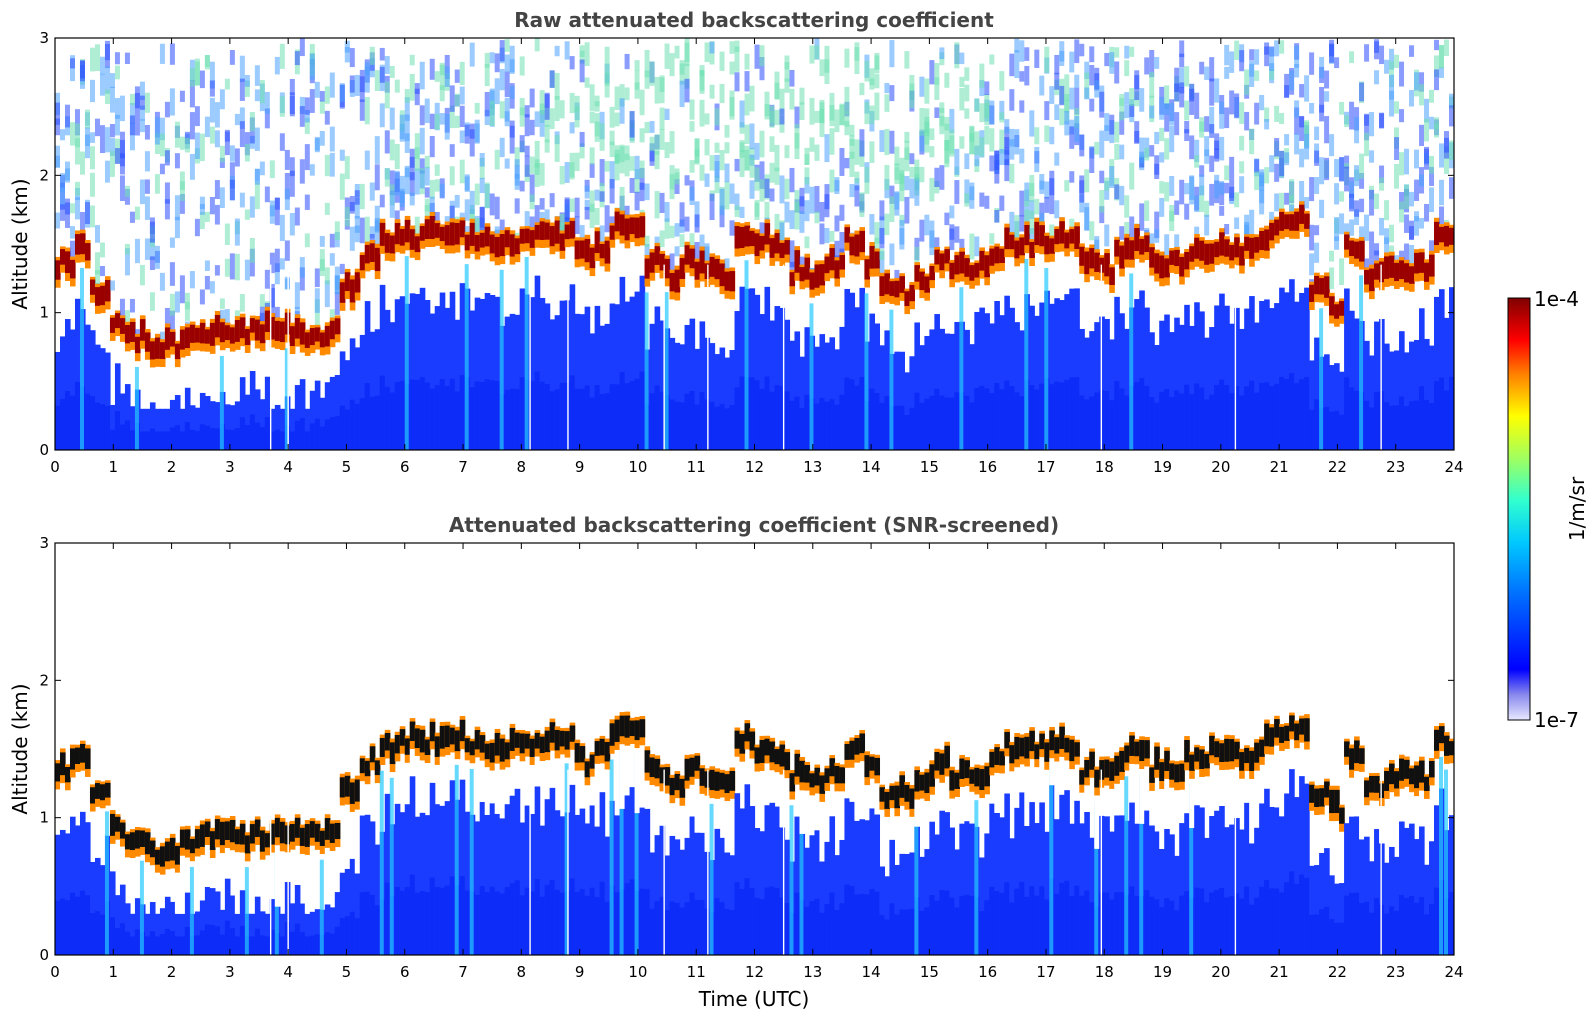 The image size is (1595, 1020). Describe the element at coordinates (136, 408) in the screenshot. I see `precip-streak` at that location.